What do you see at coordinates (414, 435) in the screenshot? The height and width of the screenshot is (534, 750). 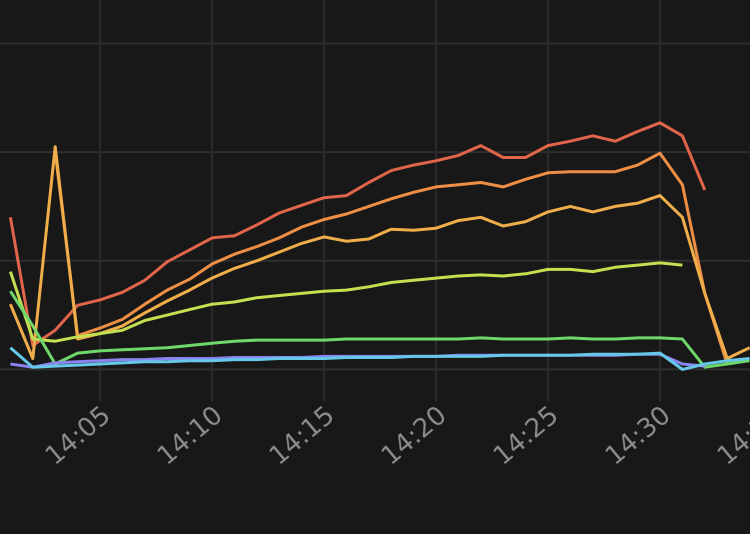 I see `x-tick-label: 14:20` at bounding box center [414, 435].